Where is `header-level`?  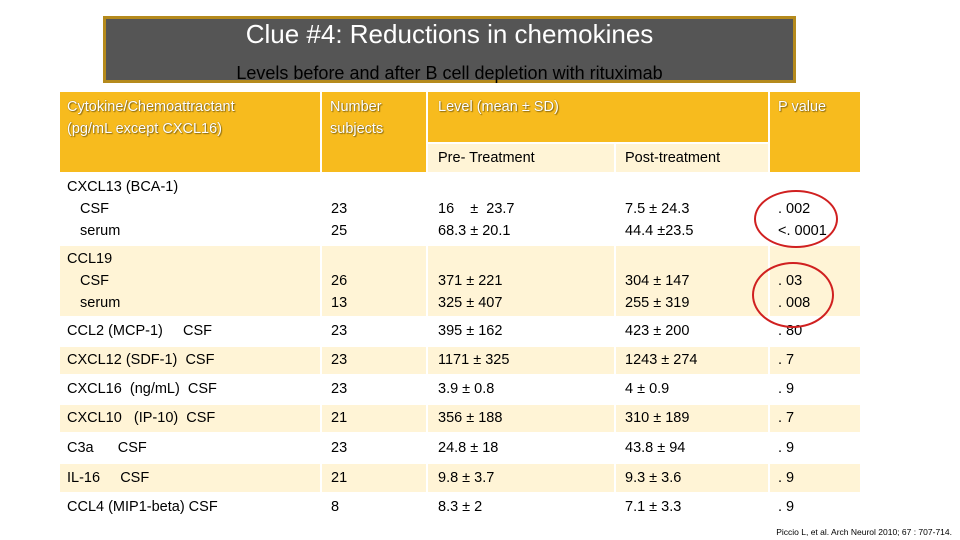
header-level is located at coordinates (598, 117).